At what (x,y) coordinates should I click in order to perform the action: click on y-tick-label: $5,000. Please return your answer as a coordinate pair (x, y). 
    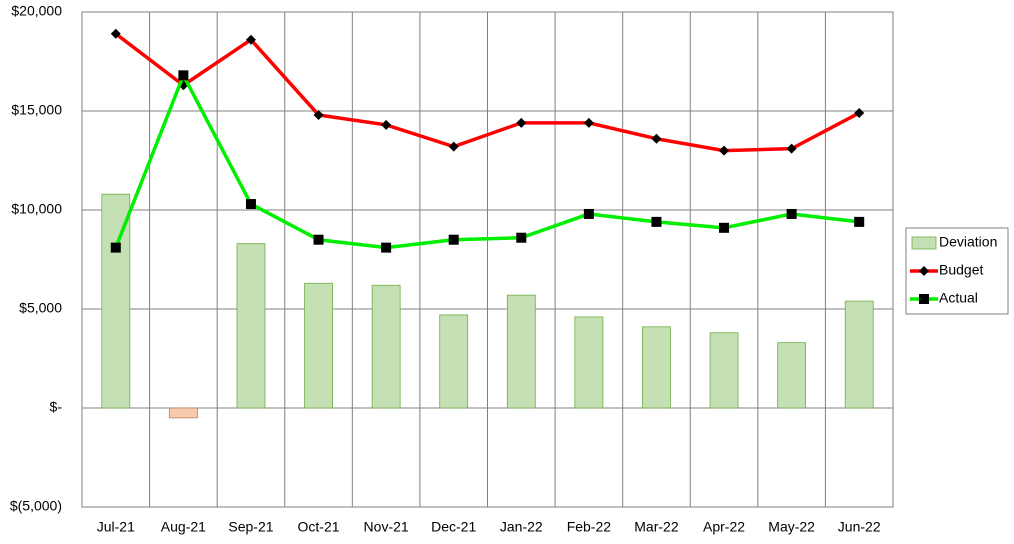
    Looking at the image, I should click on (40, 308).